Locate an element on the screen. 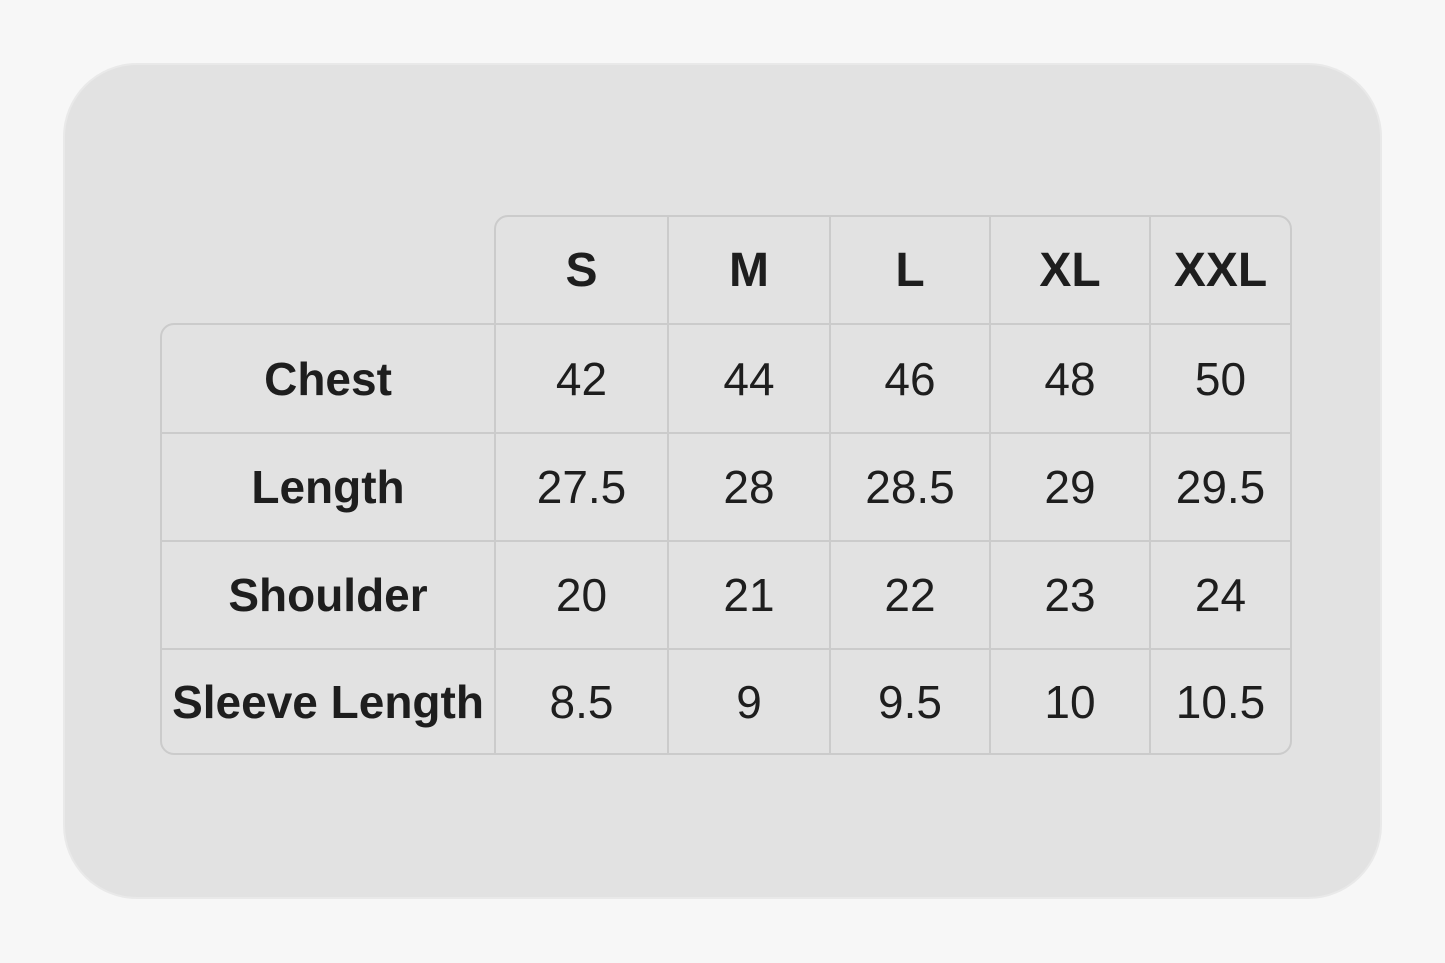  table-cell: 20 is located at coordinates (581, 595).